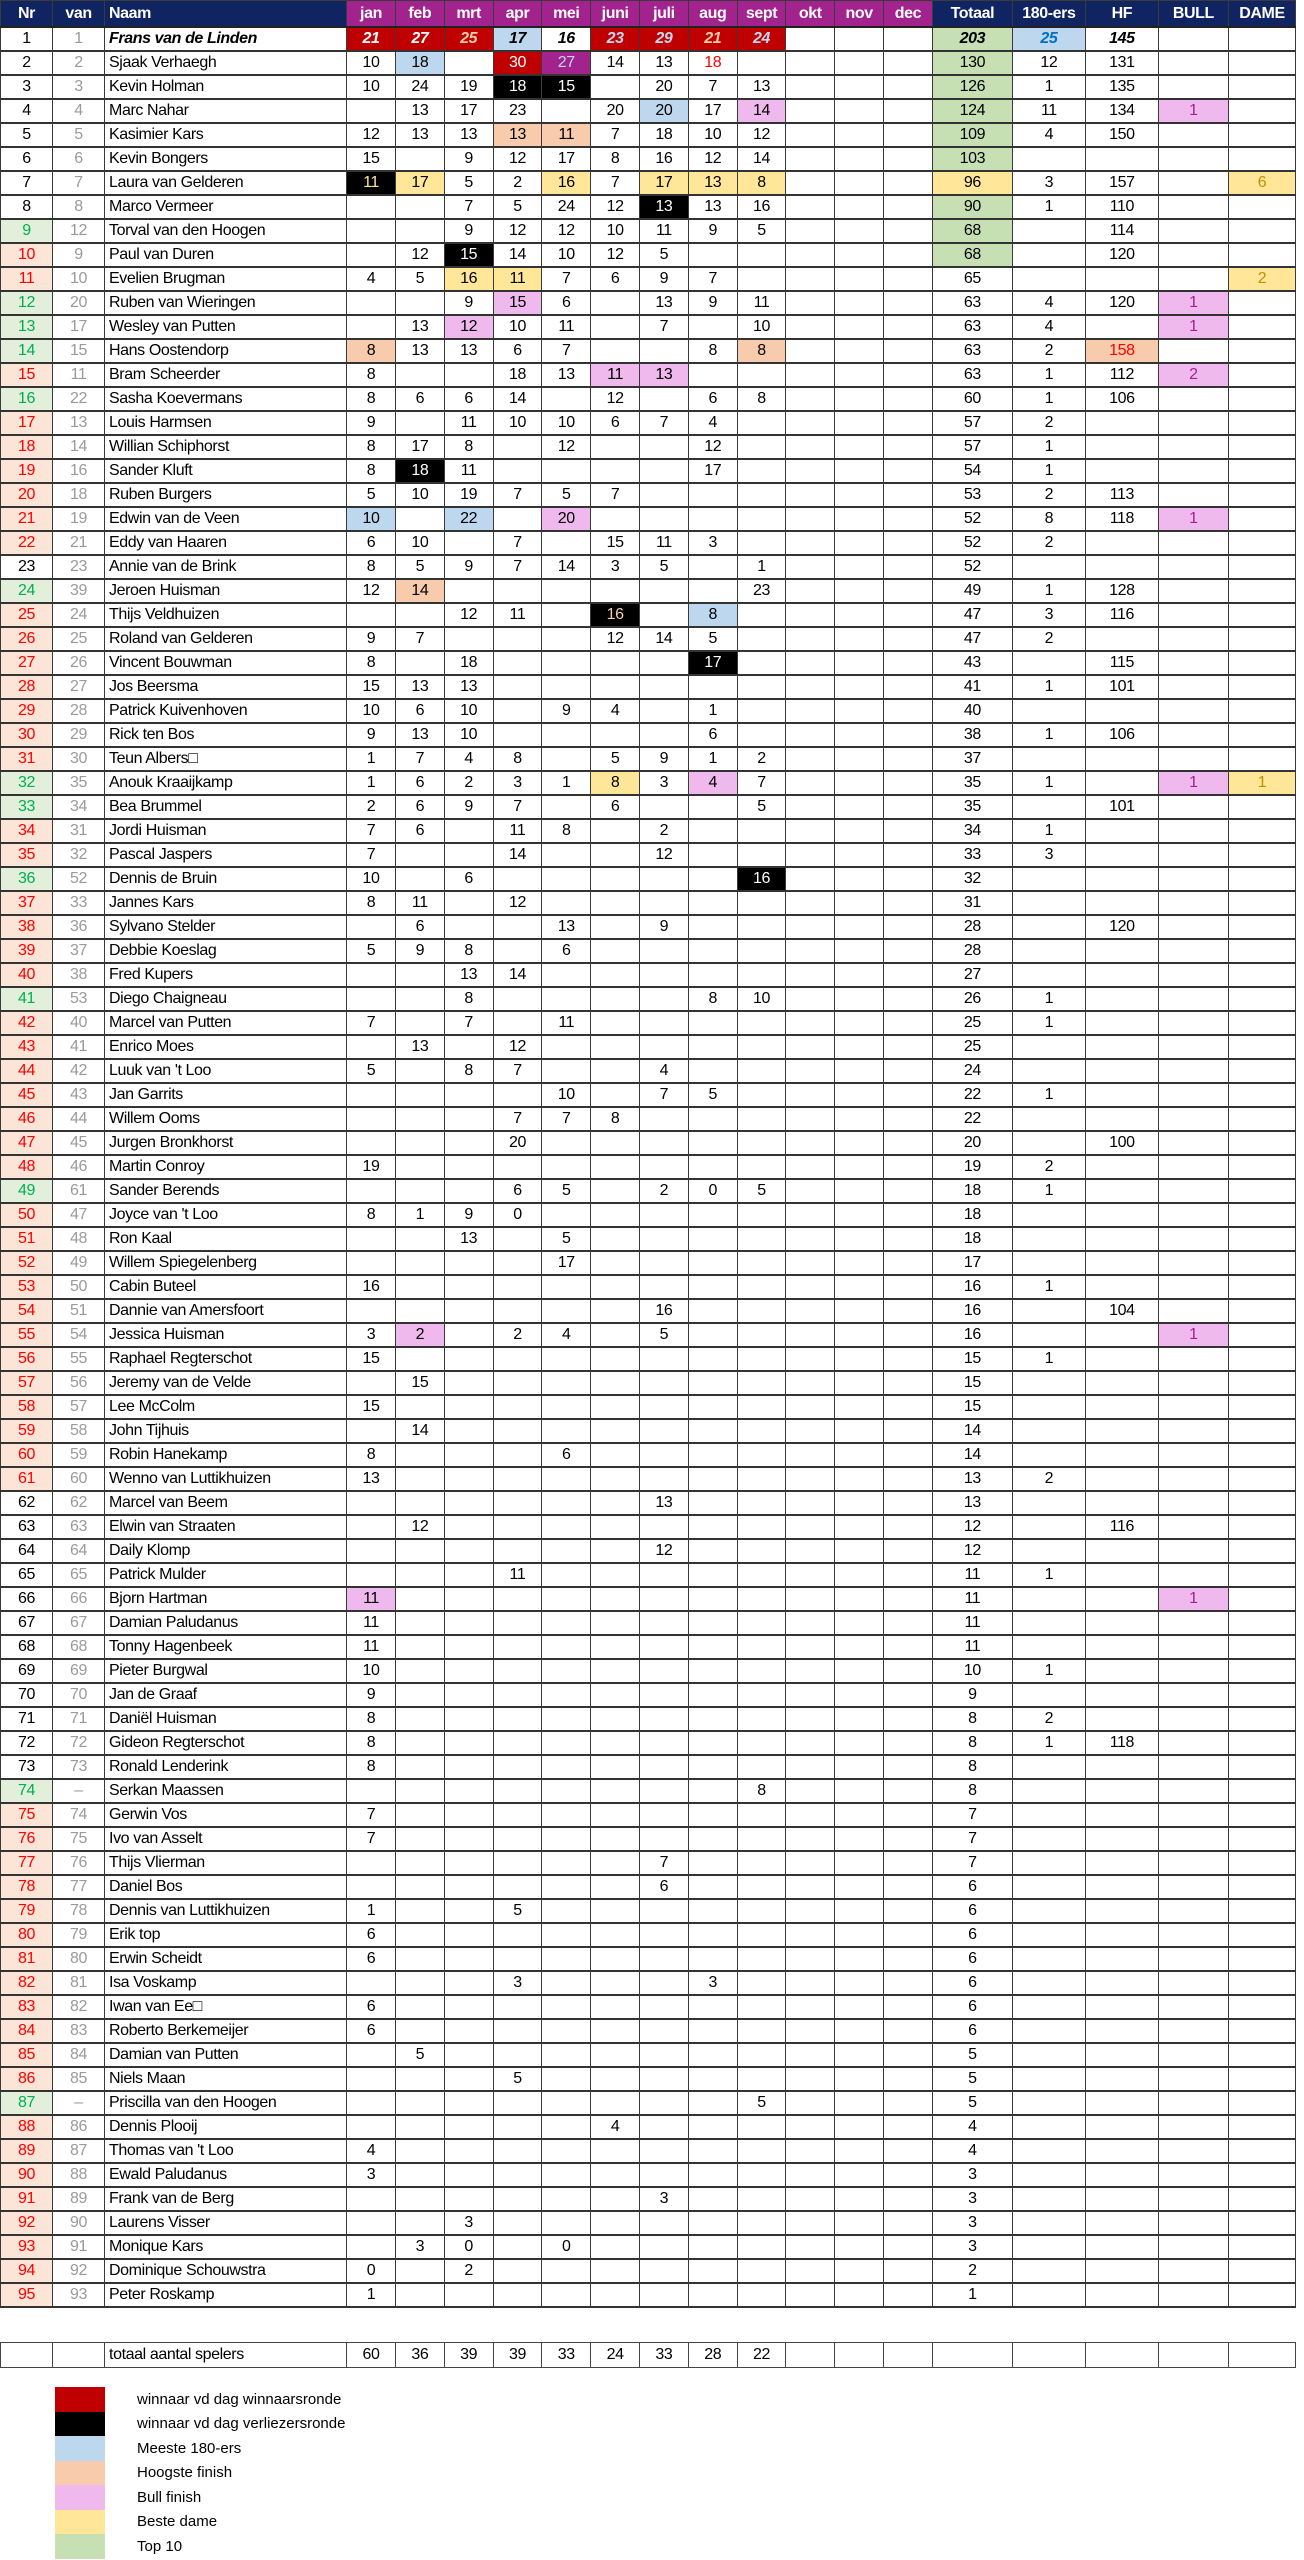 This screenshot has width=1304, height=2560. I want to click on table-row: 93 91 Monique Kars 3 0 0 3, so click(648, 2247).